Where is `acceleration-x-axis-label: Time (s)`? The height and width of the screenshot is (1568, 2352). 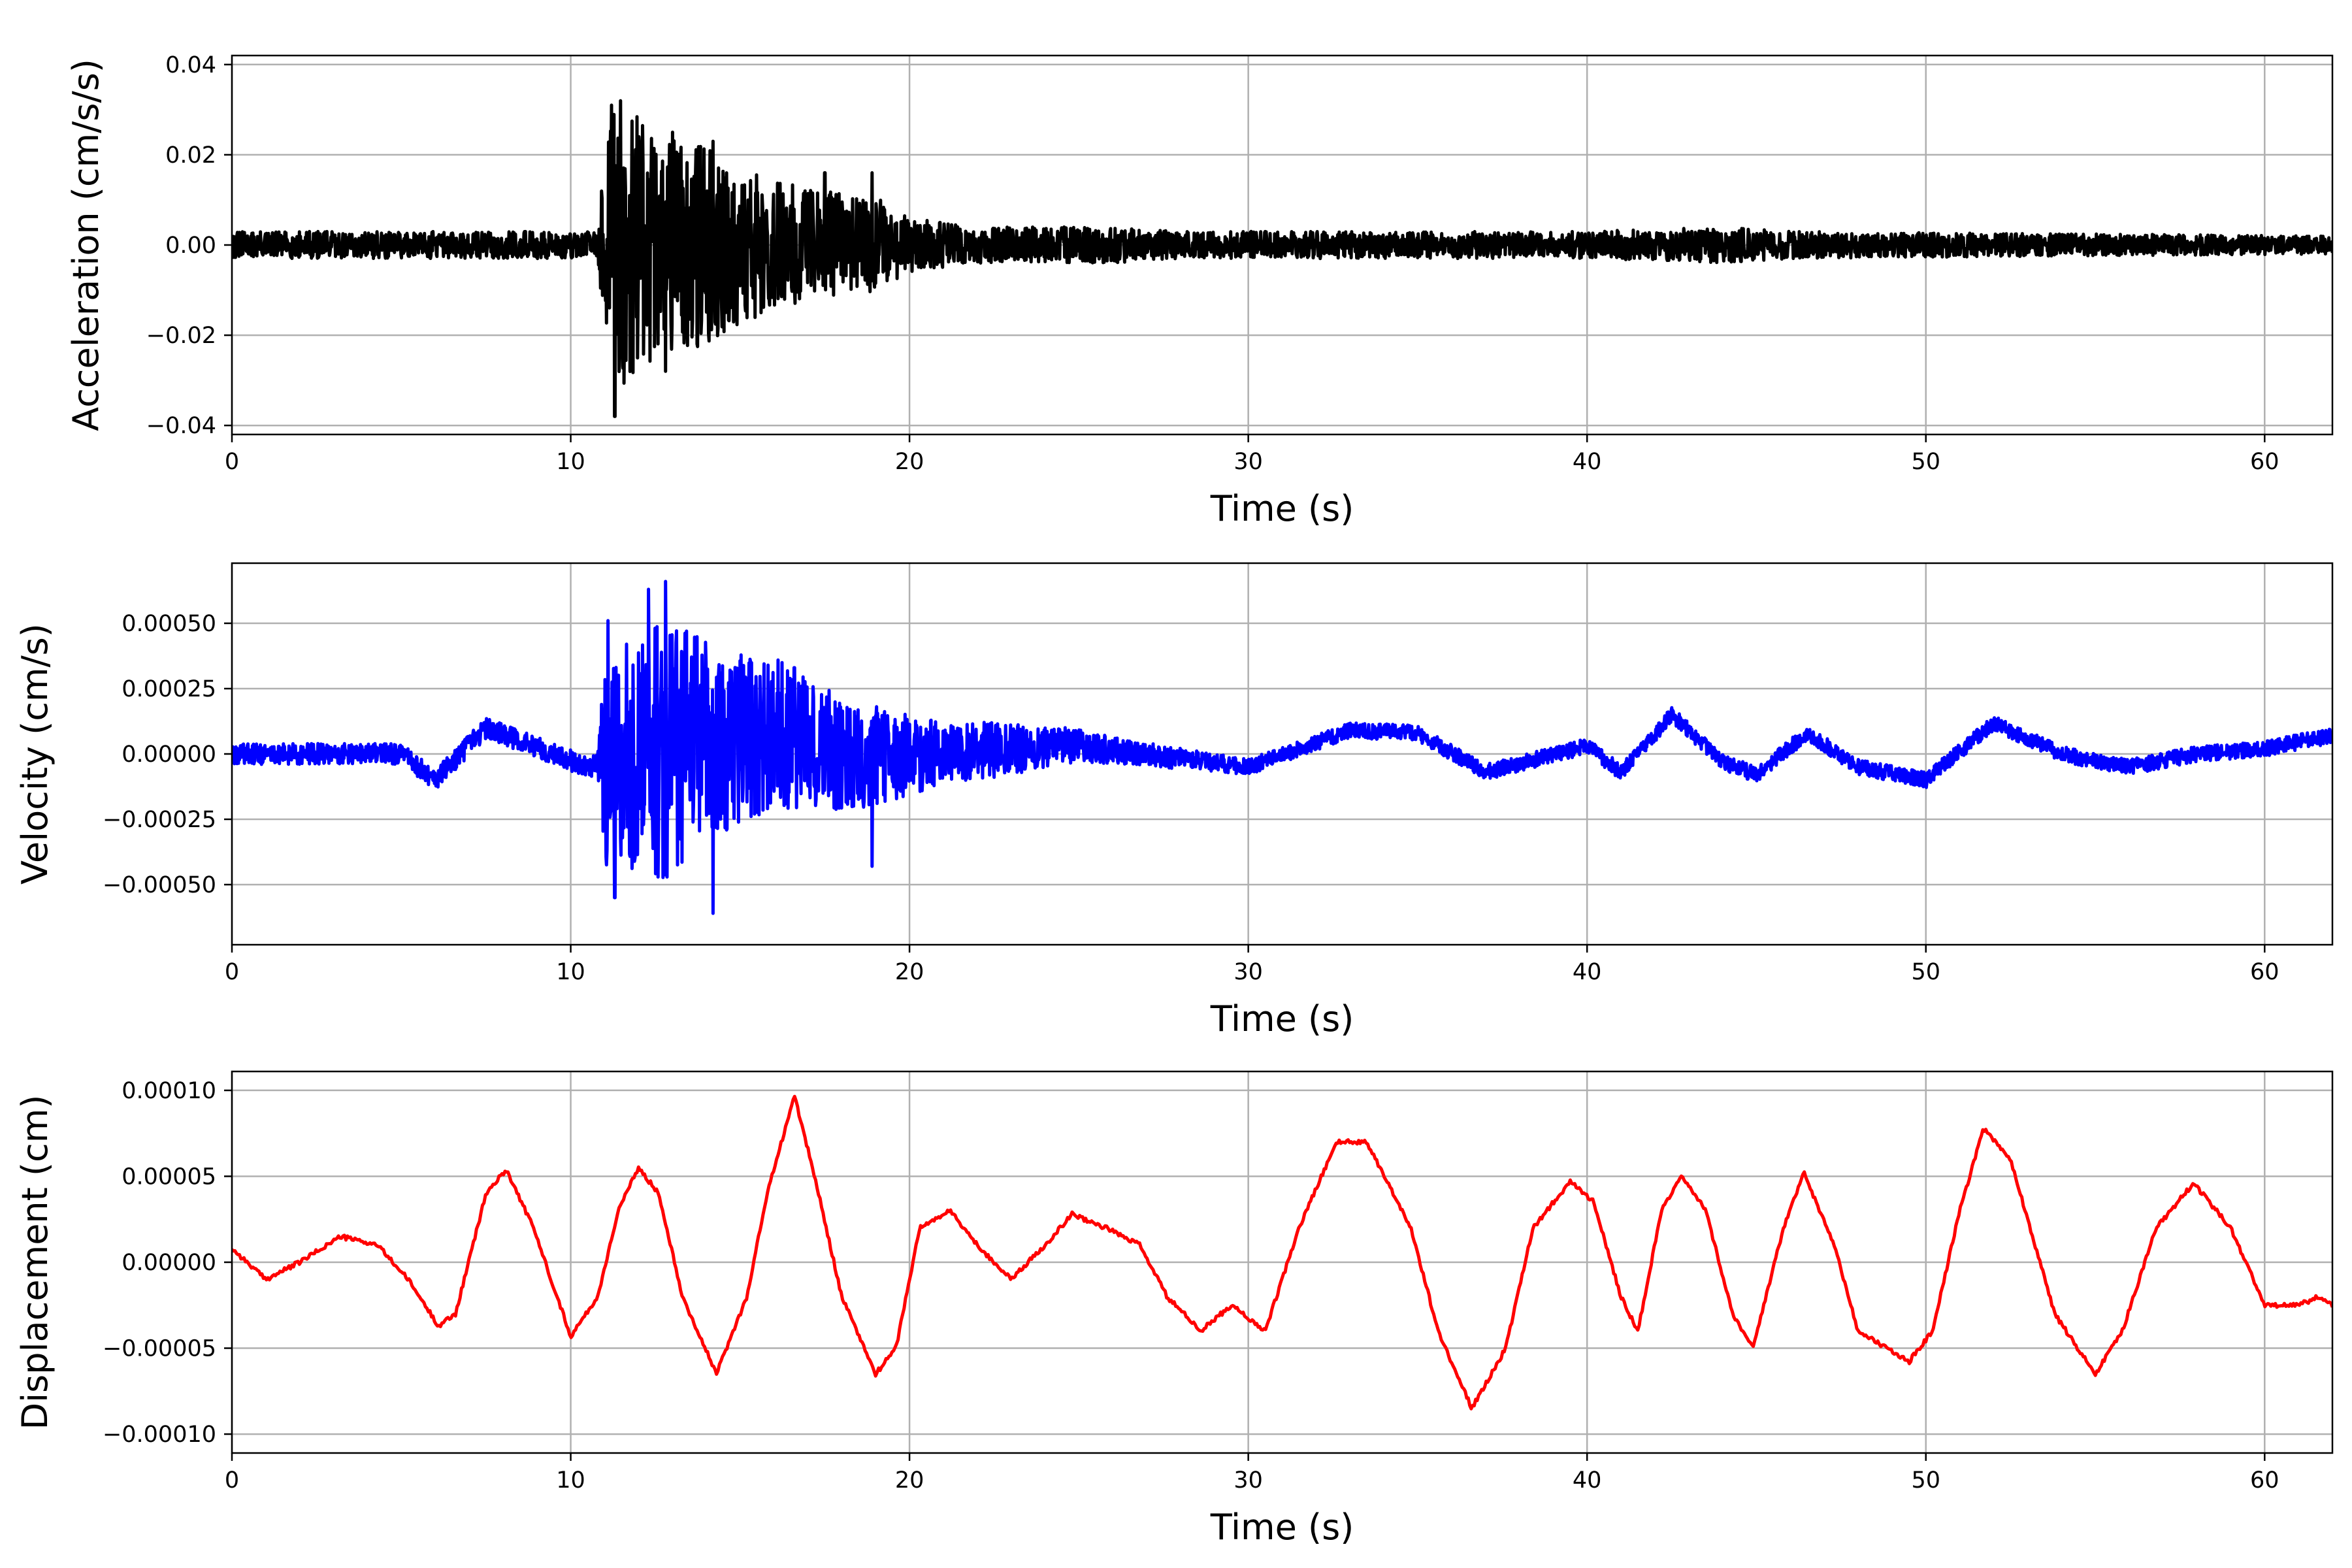
acceleration-x-axis-label: Time (s) is located at coordinates (1282, 508).